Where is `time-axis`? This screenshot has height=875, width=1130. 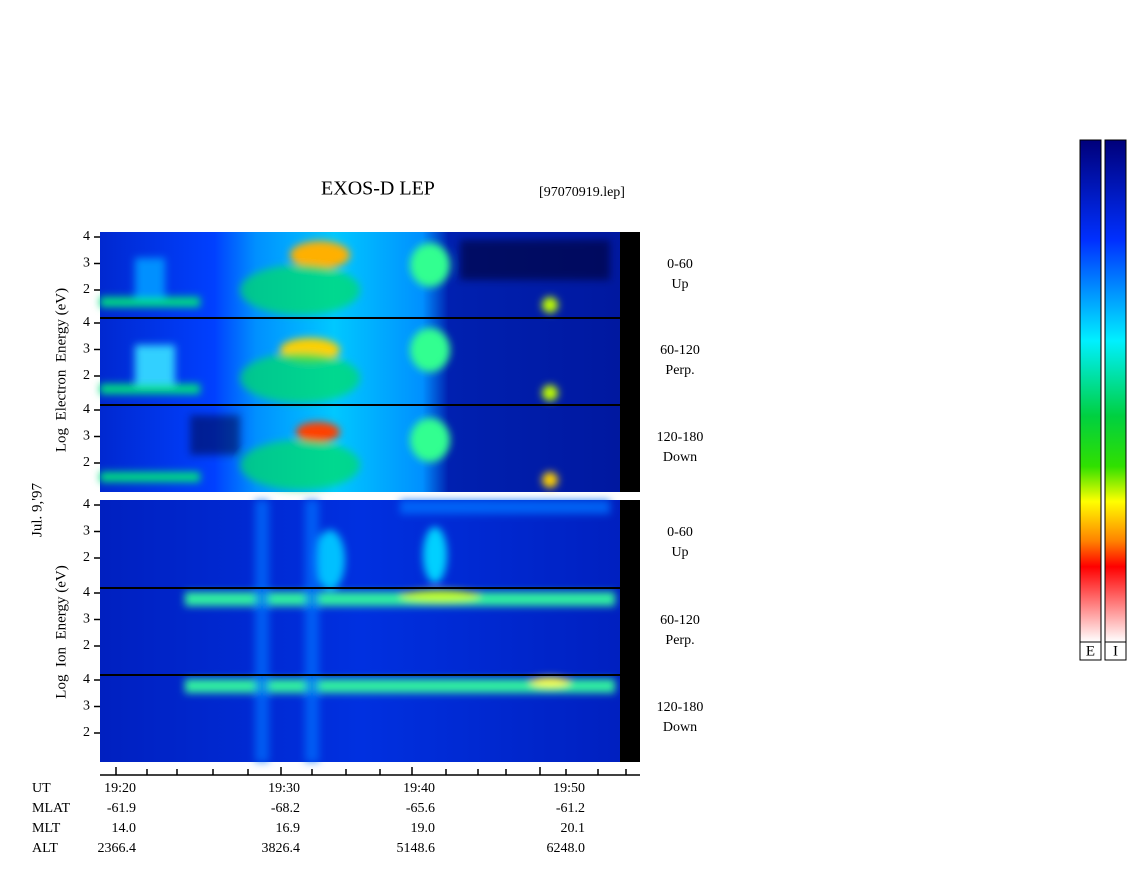 time-axis is located at coordinates (370, 771).